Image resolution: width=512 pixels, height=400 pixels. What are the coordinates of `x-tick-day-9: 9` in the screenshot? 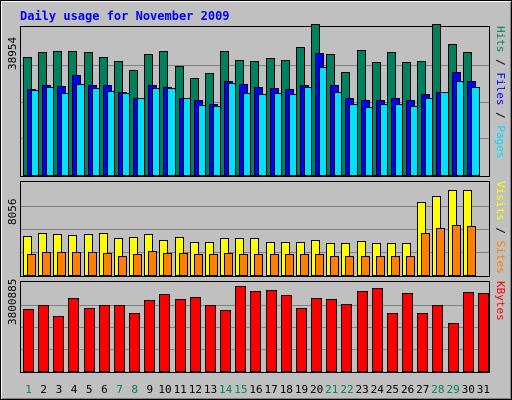 It's located at (150, 389).